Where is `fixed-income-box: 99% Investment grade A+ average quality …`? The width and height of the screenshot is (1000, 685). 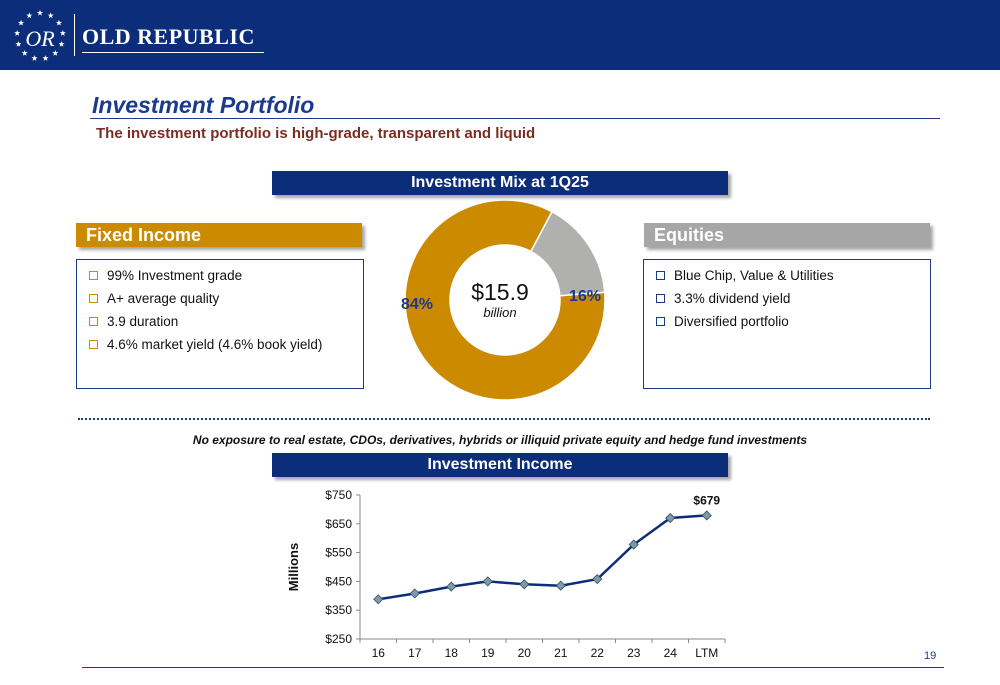
fixed-income-box: 99% Investment grade A+ average quality … is located at coordinates (220, 324).